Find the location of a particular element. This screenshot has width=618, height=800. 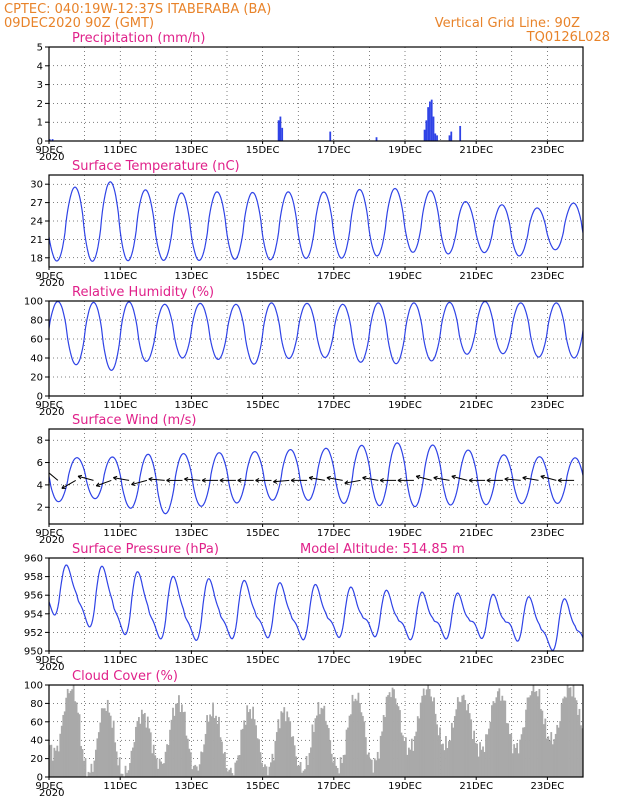

panel-frame is located at coordinates (316, 221).